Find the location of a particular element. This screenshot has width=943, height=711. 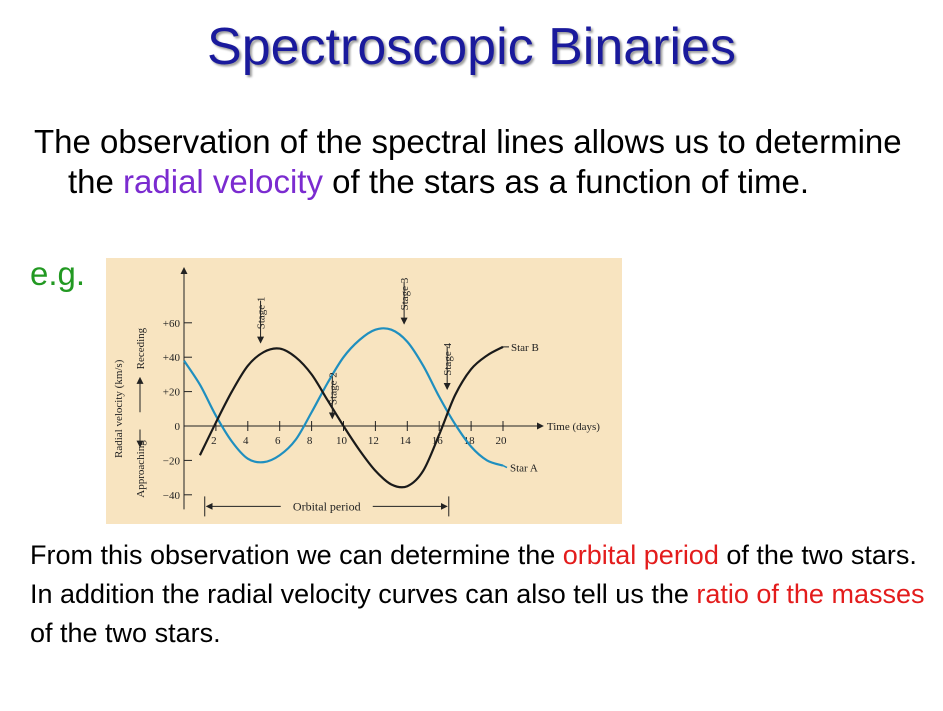

slide-title: Spectroscopic Binaries is located at coordinates (471, 47).